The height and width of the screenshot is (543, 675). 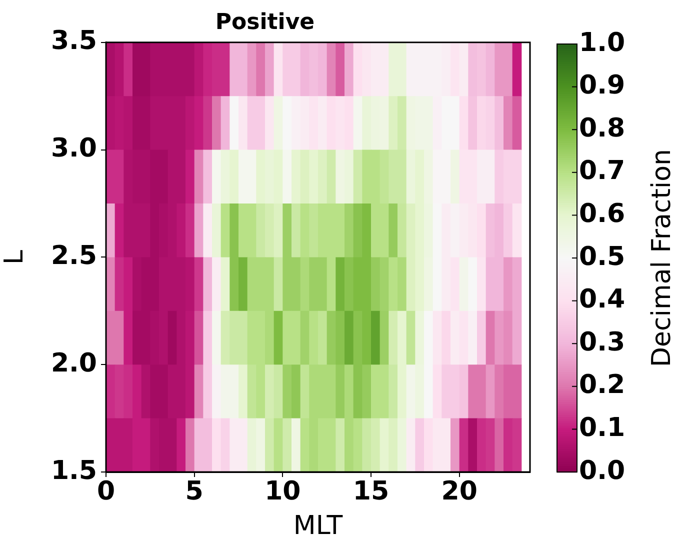 What do you see at coordinates (660, 258) in the screenshot?
I see `color-bar-title: Decimal Fraction` at bounding box center [660, 258].